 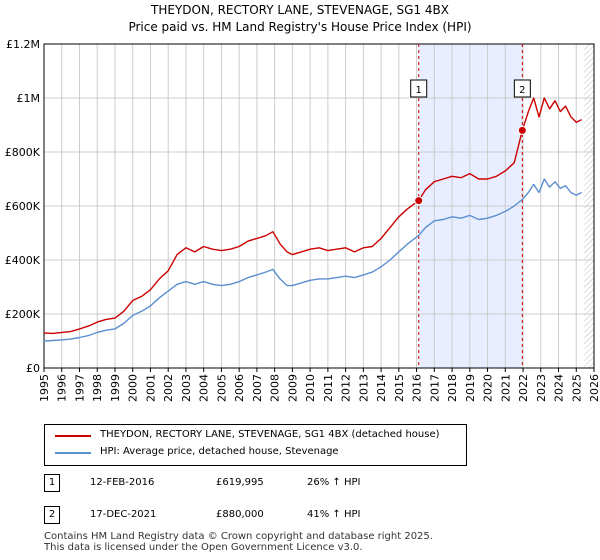 What do you see at coordinates (310, 388) in the screenshot?
I see `x-tick-label: 2010` at bounding box center [310, 388].